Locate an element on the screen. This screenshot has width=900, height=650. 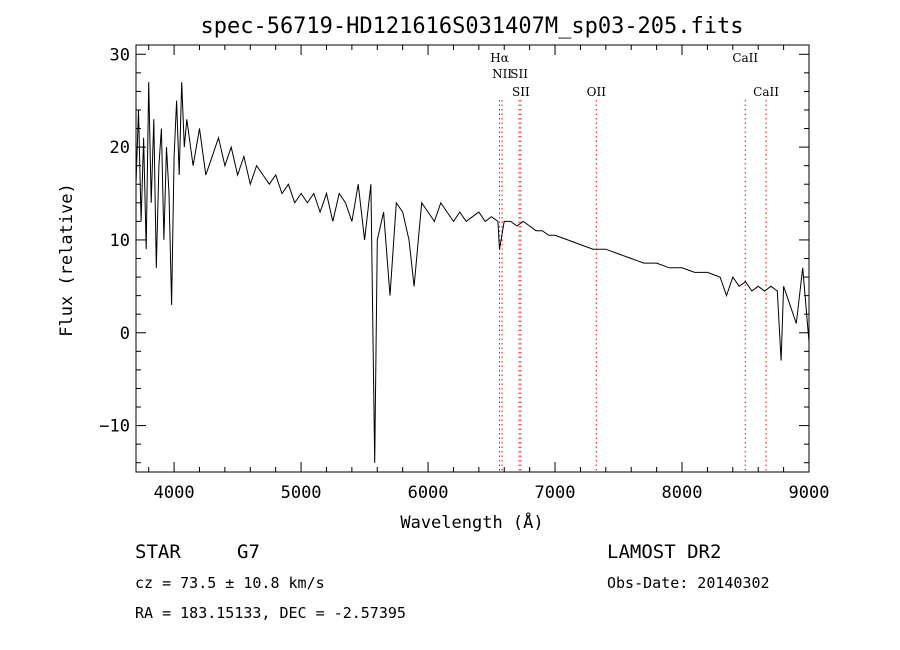
x-tick-label: 8000 is located at coordinates (682, 493).